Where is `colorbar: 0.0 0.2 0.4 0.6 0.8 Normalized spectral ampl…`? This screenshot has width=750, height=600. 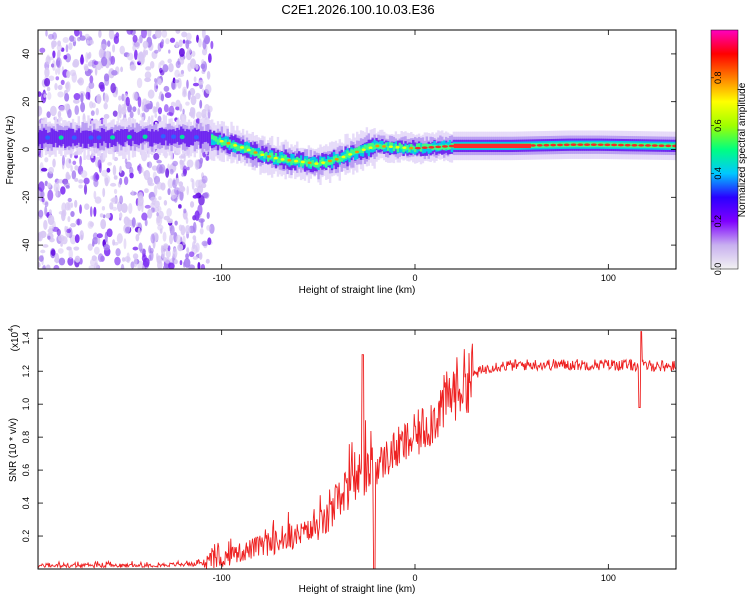 colorbar: 0.0 0.2 0.4 0.6 0.8 Normalized spectral ampl… is located at coordinates (729, 152).